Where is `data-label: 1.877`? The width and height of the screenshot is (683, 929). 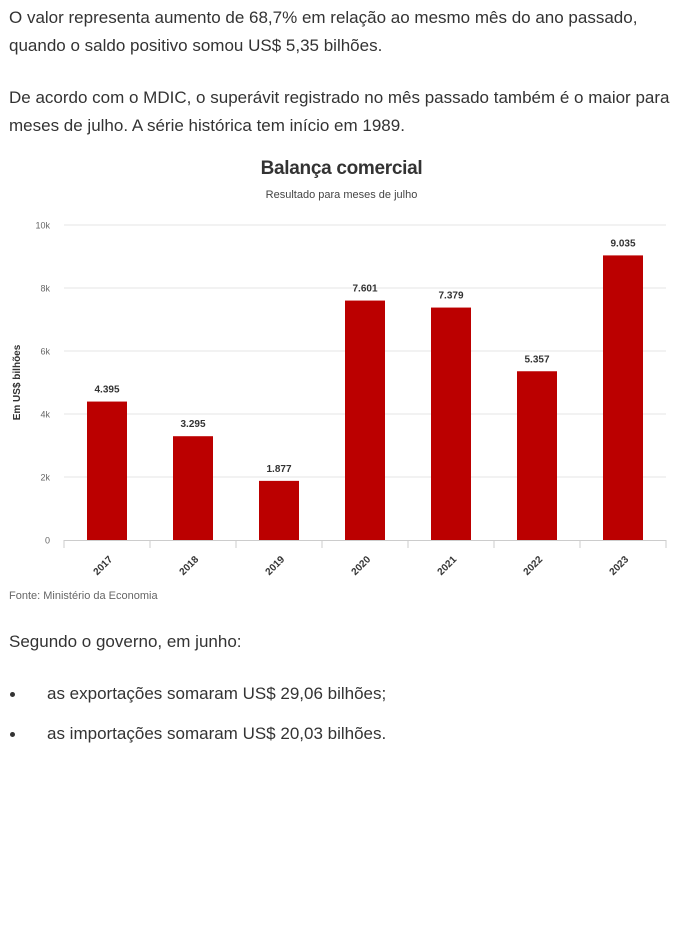 data-label: 1.877 is located at coordinates (278, 469).